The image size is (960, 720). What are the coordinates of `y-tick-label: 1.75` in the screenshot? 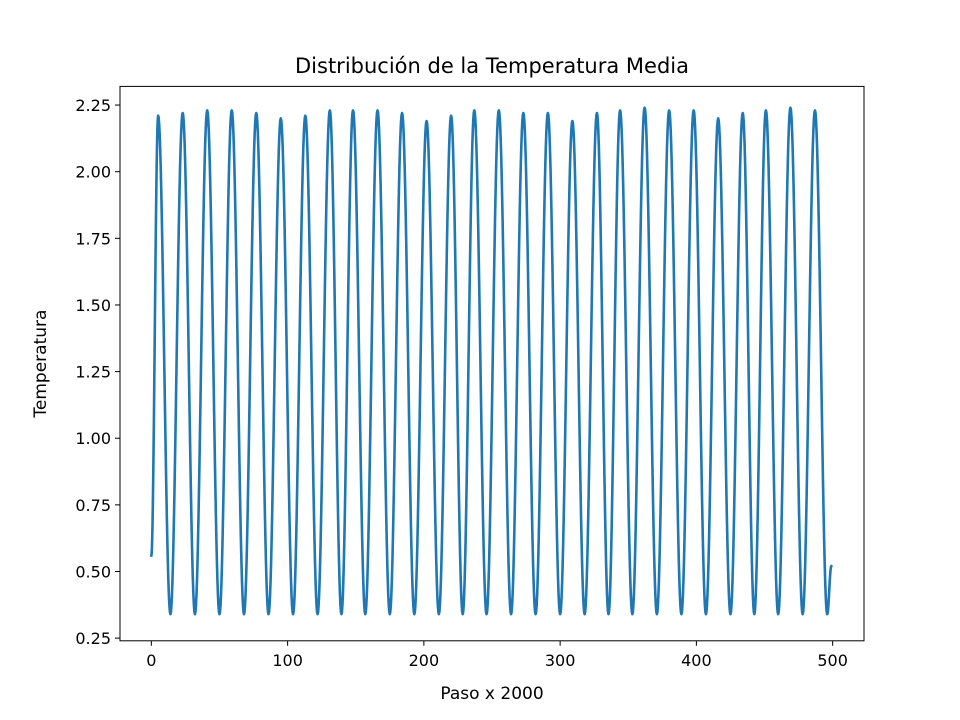 It's located at (93, 238).